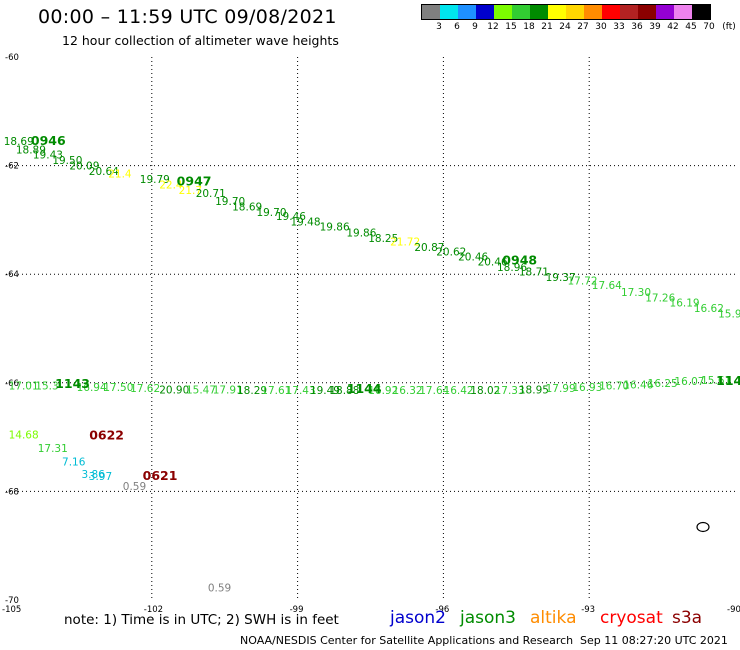  Describe the element at coordinates (201, 390) in the screenshot. I see `wave-height-reading: 15.47` at that location.